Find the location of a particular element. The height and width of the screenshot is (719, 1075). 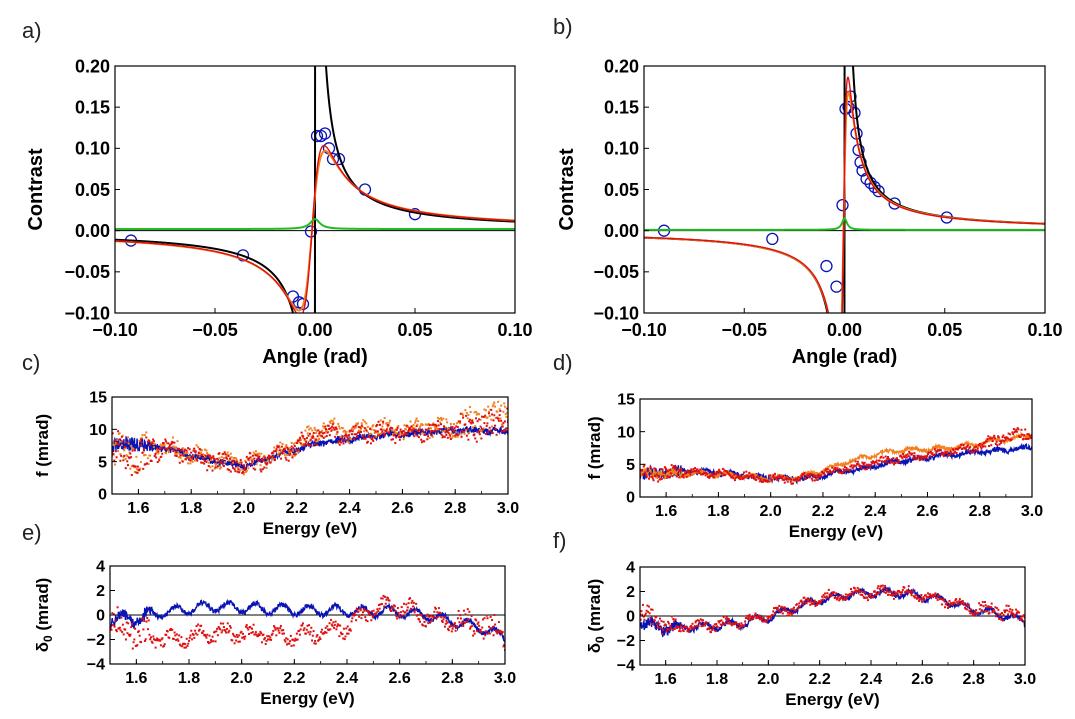

x-tick-label: 2.0 is located at coordinates (771, 511).